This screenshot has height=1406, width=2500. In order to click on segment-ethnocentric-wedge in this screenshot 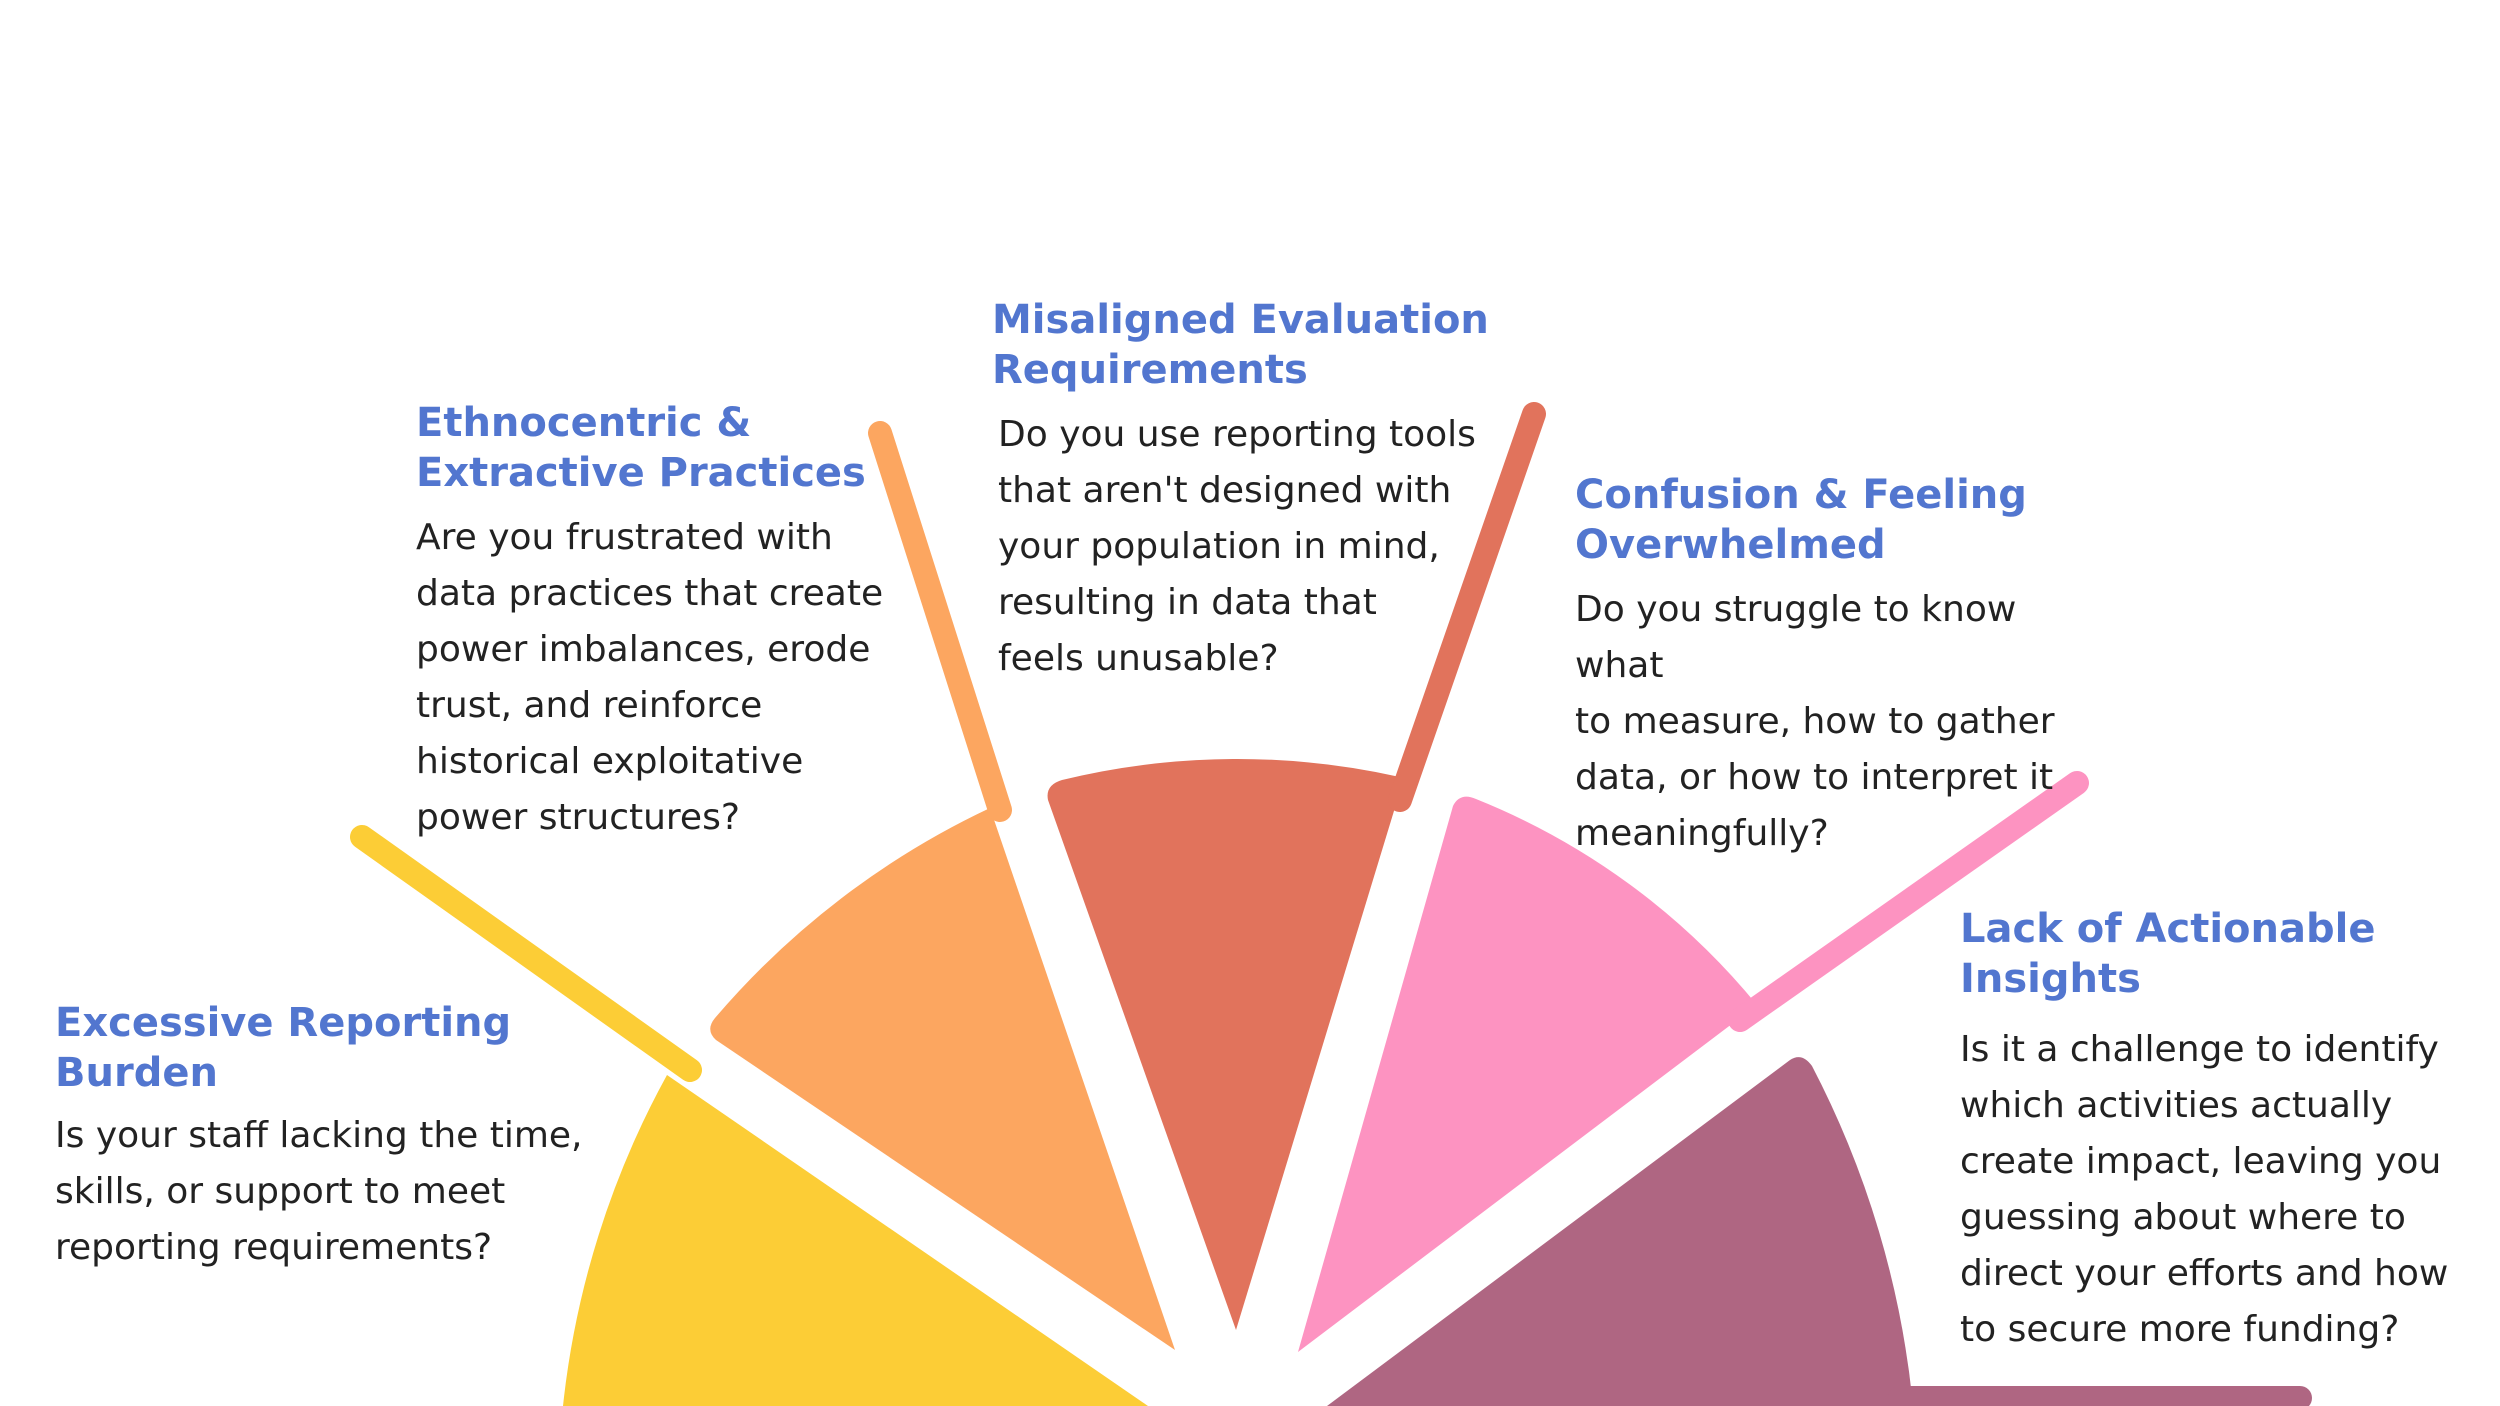, I will do `click(942, 1079)`.